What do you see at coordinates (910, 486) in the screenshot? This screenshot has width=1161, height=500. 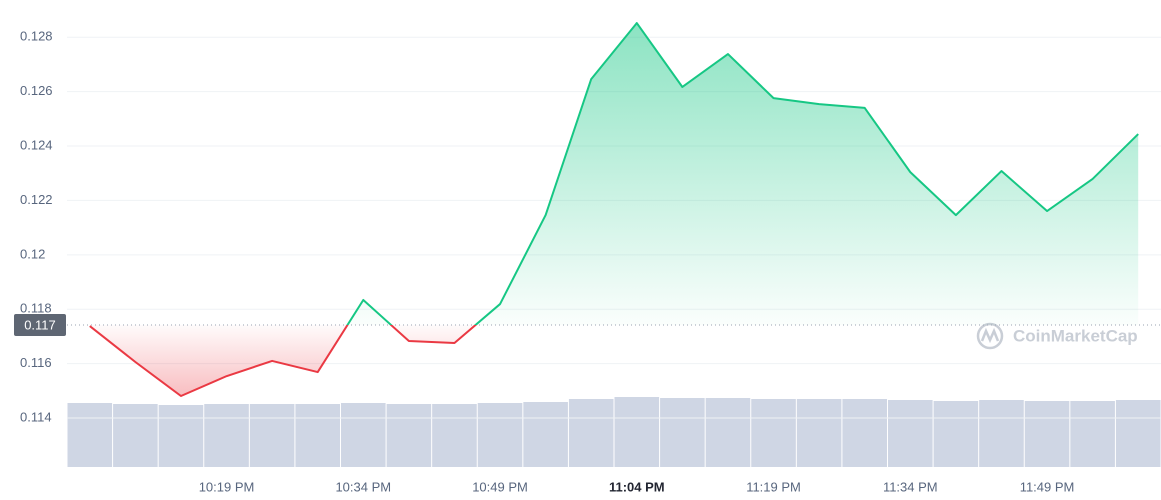 I see `x-tick-label: 11:34 PM` at bounding box center [910, 486].